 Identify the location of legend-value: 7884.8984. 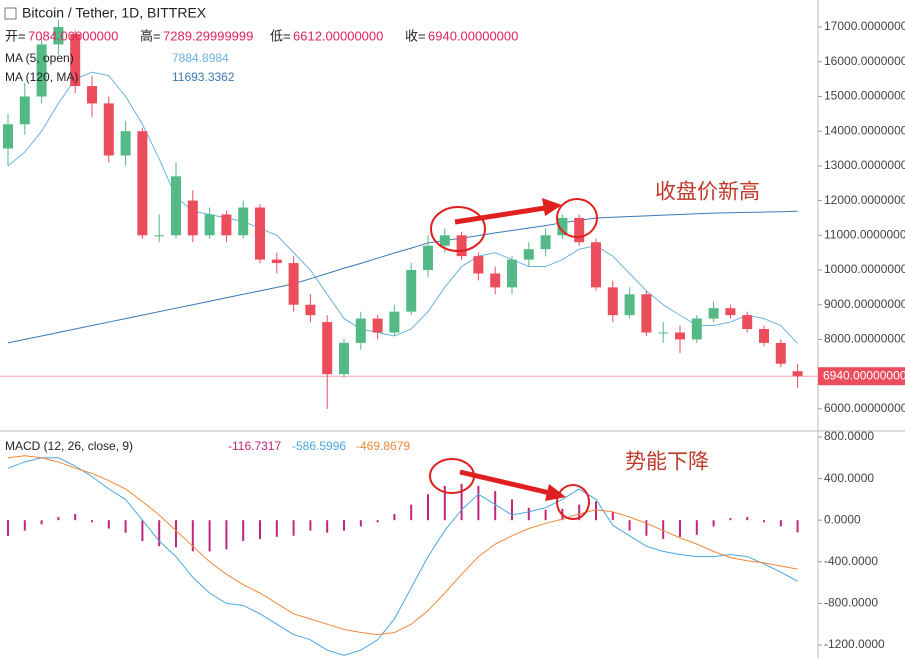
(200, 58).